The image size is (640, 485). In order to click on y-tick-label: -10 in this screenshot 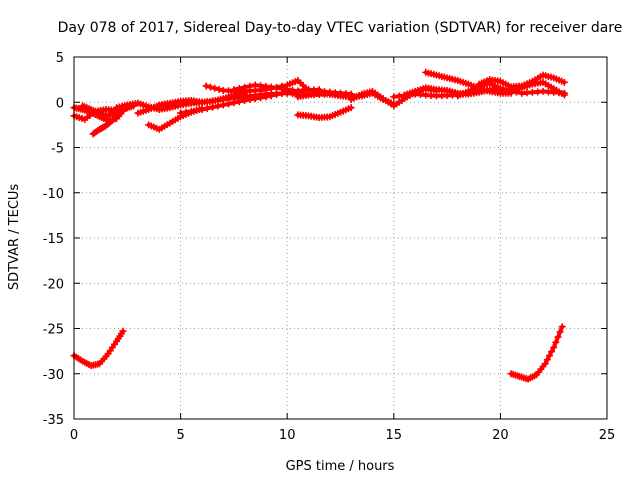, I will do `click(53, 194)`.